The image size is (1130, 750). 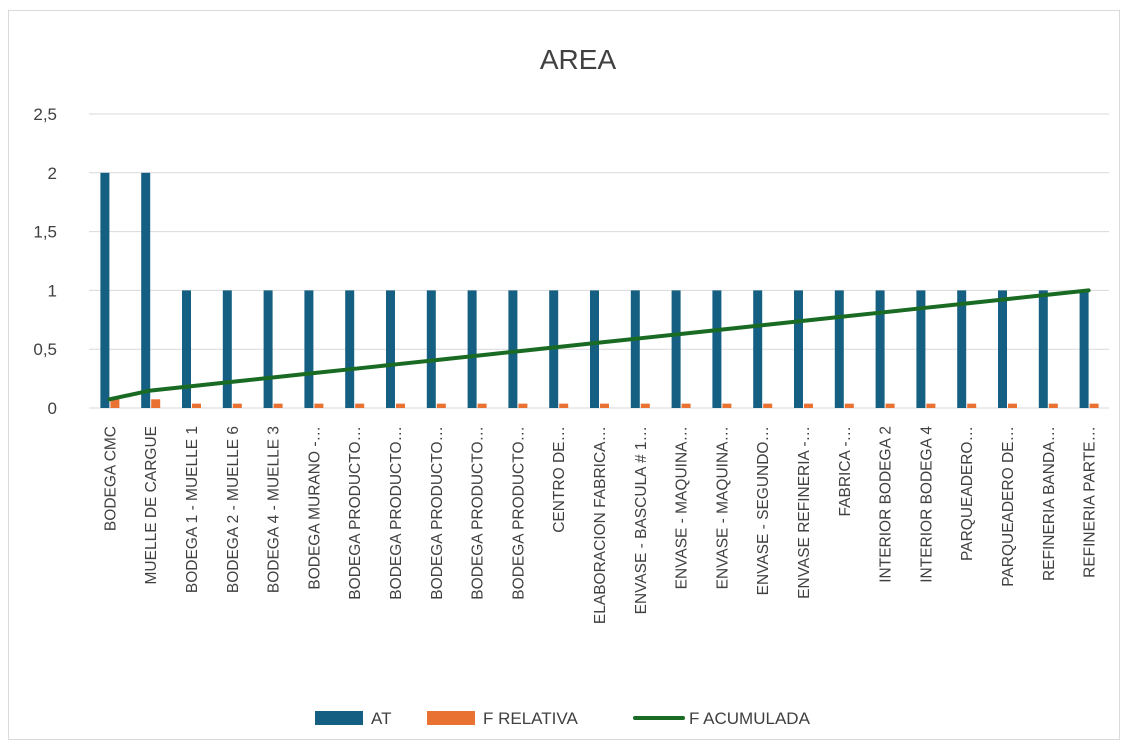 What do you see at coordinates (750, 718) in the screenshot?
I see `legend-label-f-acumulada: F ACUMULADA` at bounding box center [750, 718].